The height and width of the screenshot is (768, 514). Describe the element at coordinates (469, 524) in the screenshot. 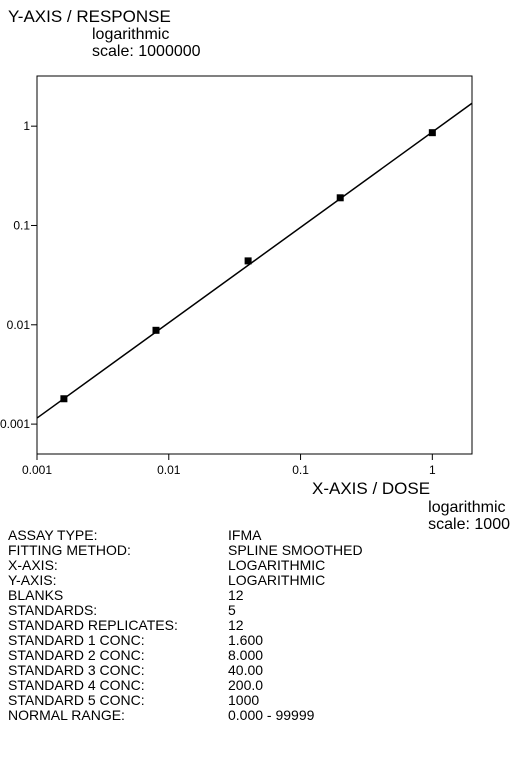

I see `x-axis-scale-line: scale: 1000` at that location.